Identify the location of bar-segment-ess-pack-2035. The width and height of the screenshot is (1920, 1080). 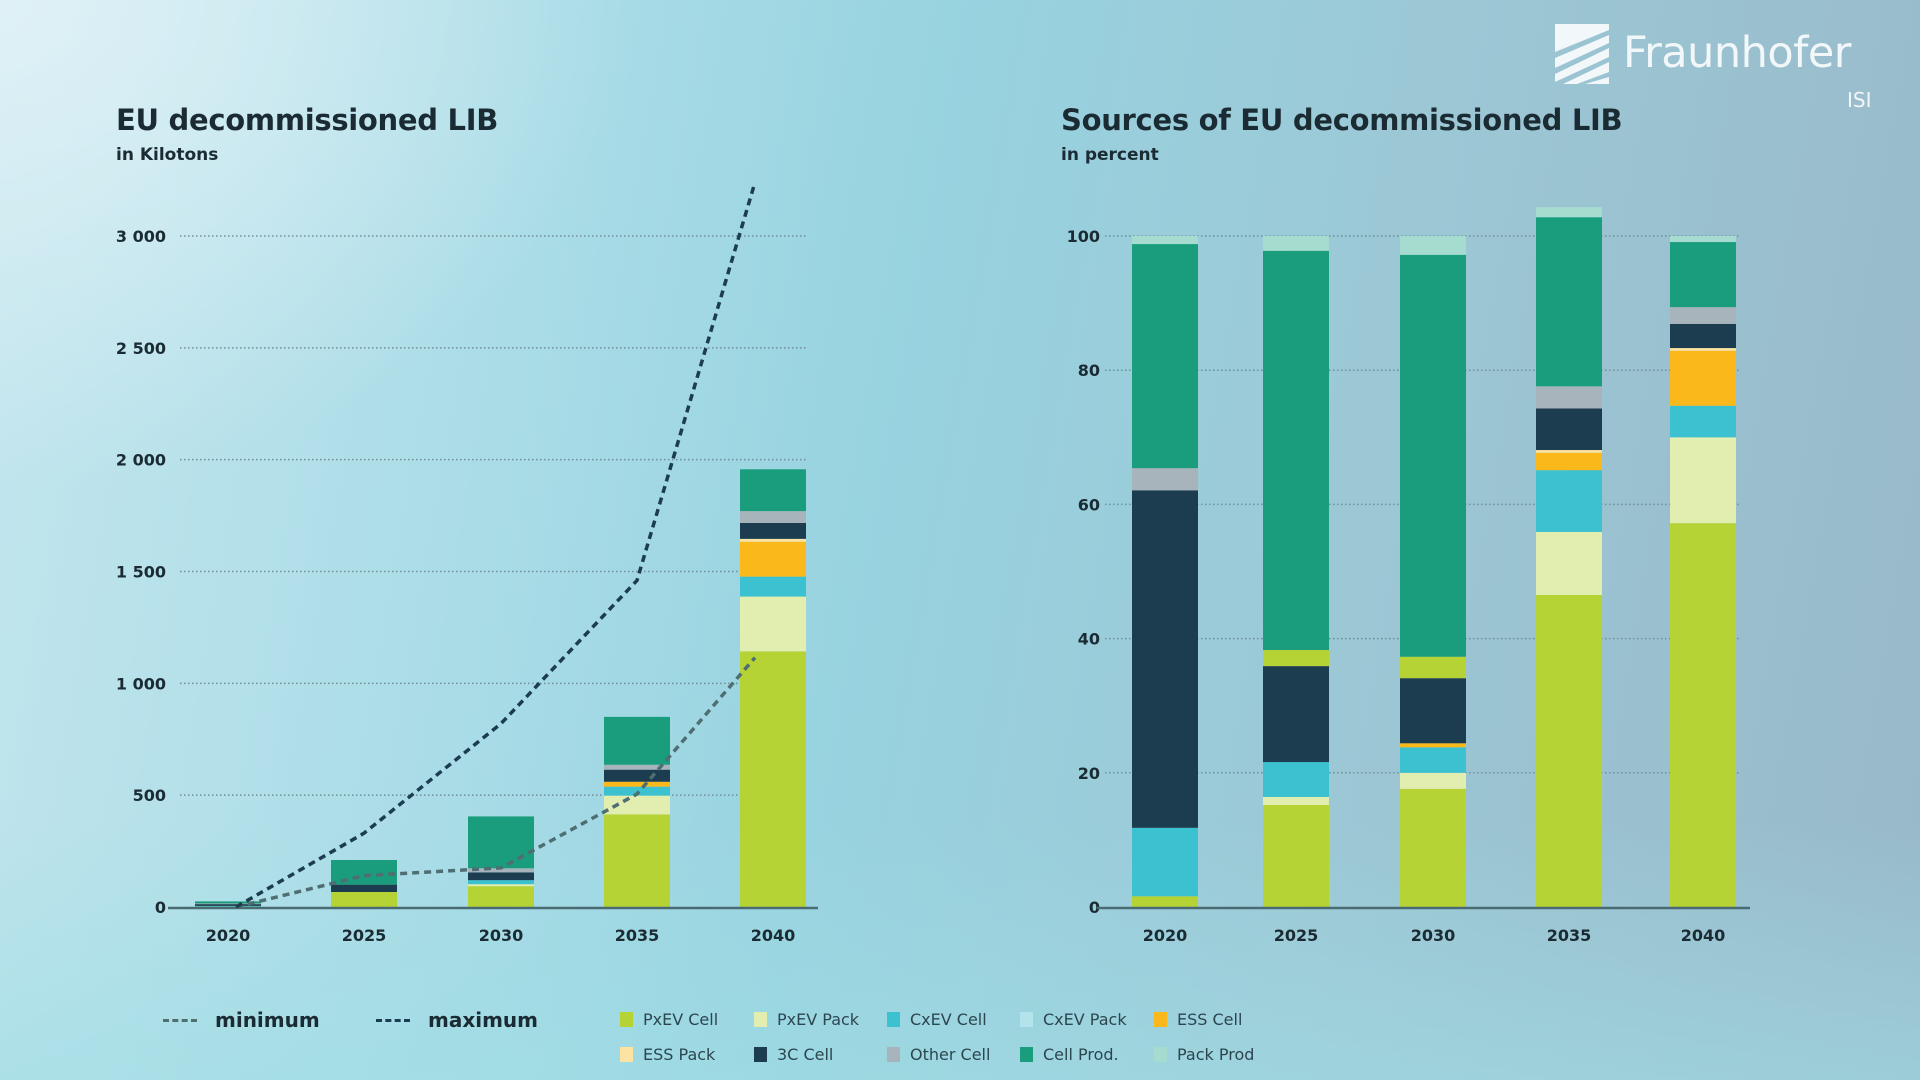
(1569, 451).